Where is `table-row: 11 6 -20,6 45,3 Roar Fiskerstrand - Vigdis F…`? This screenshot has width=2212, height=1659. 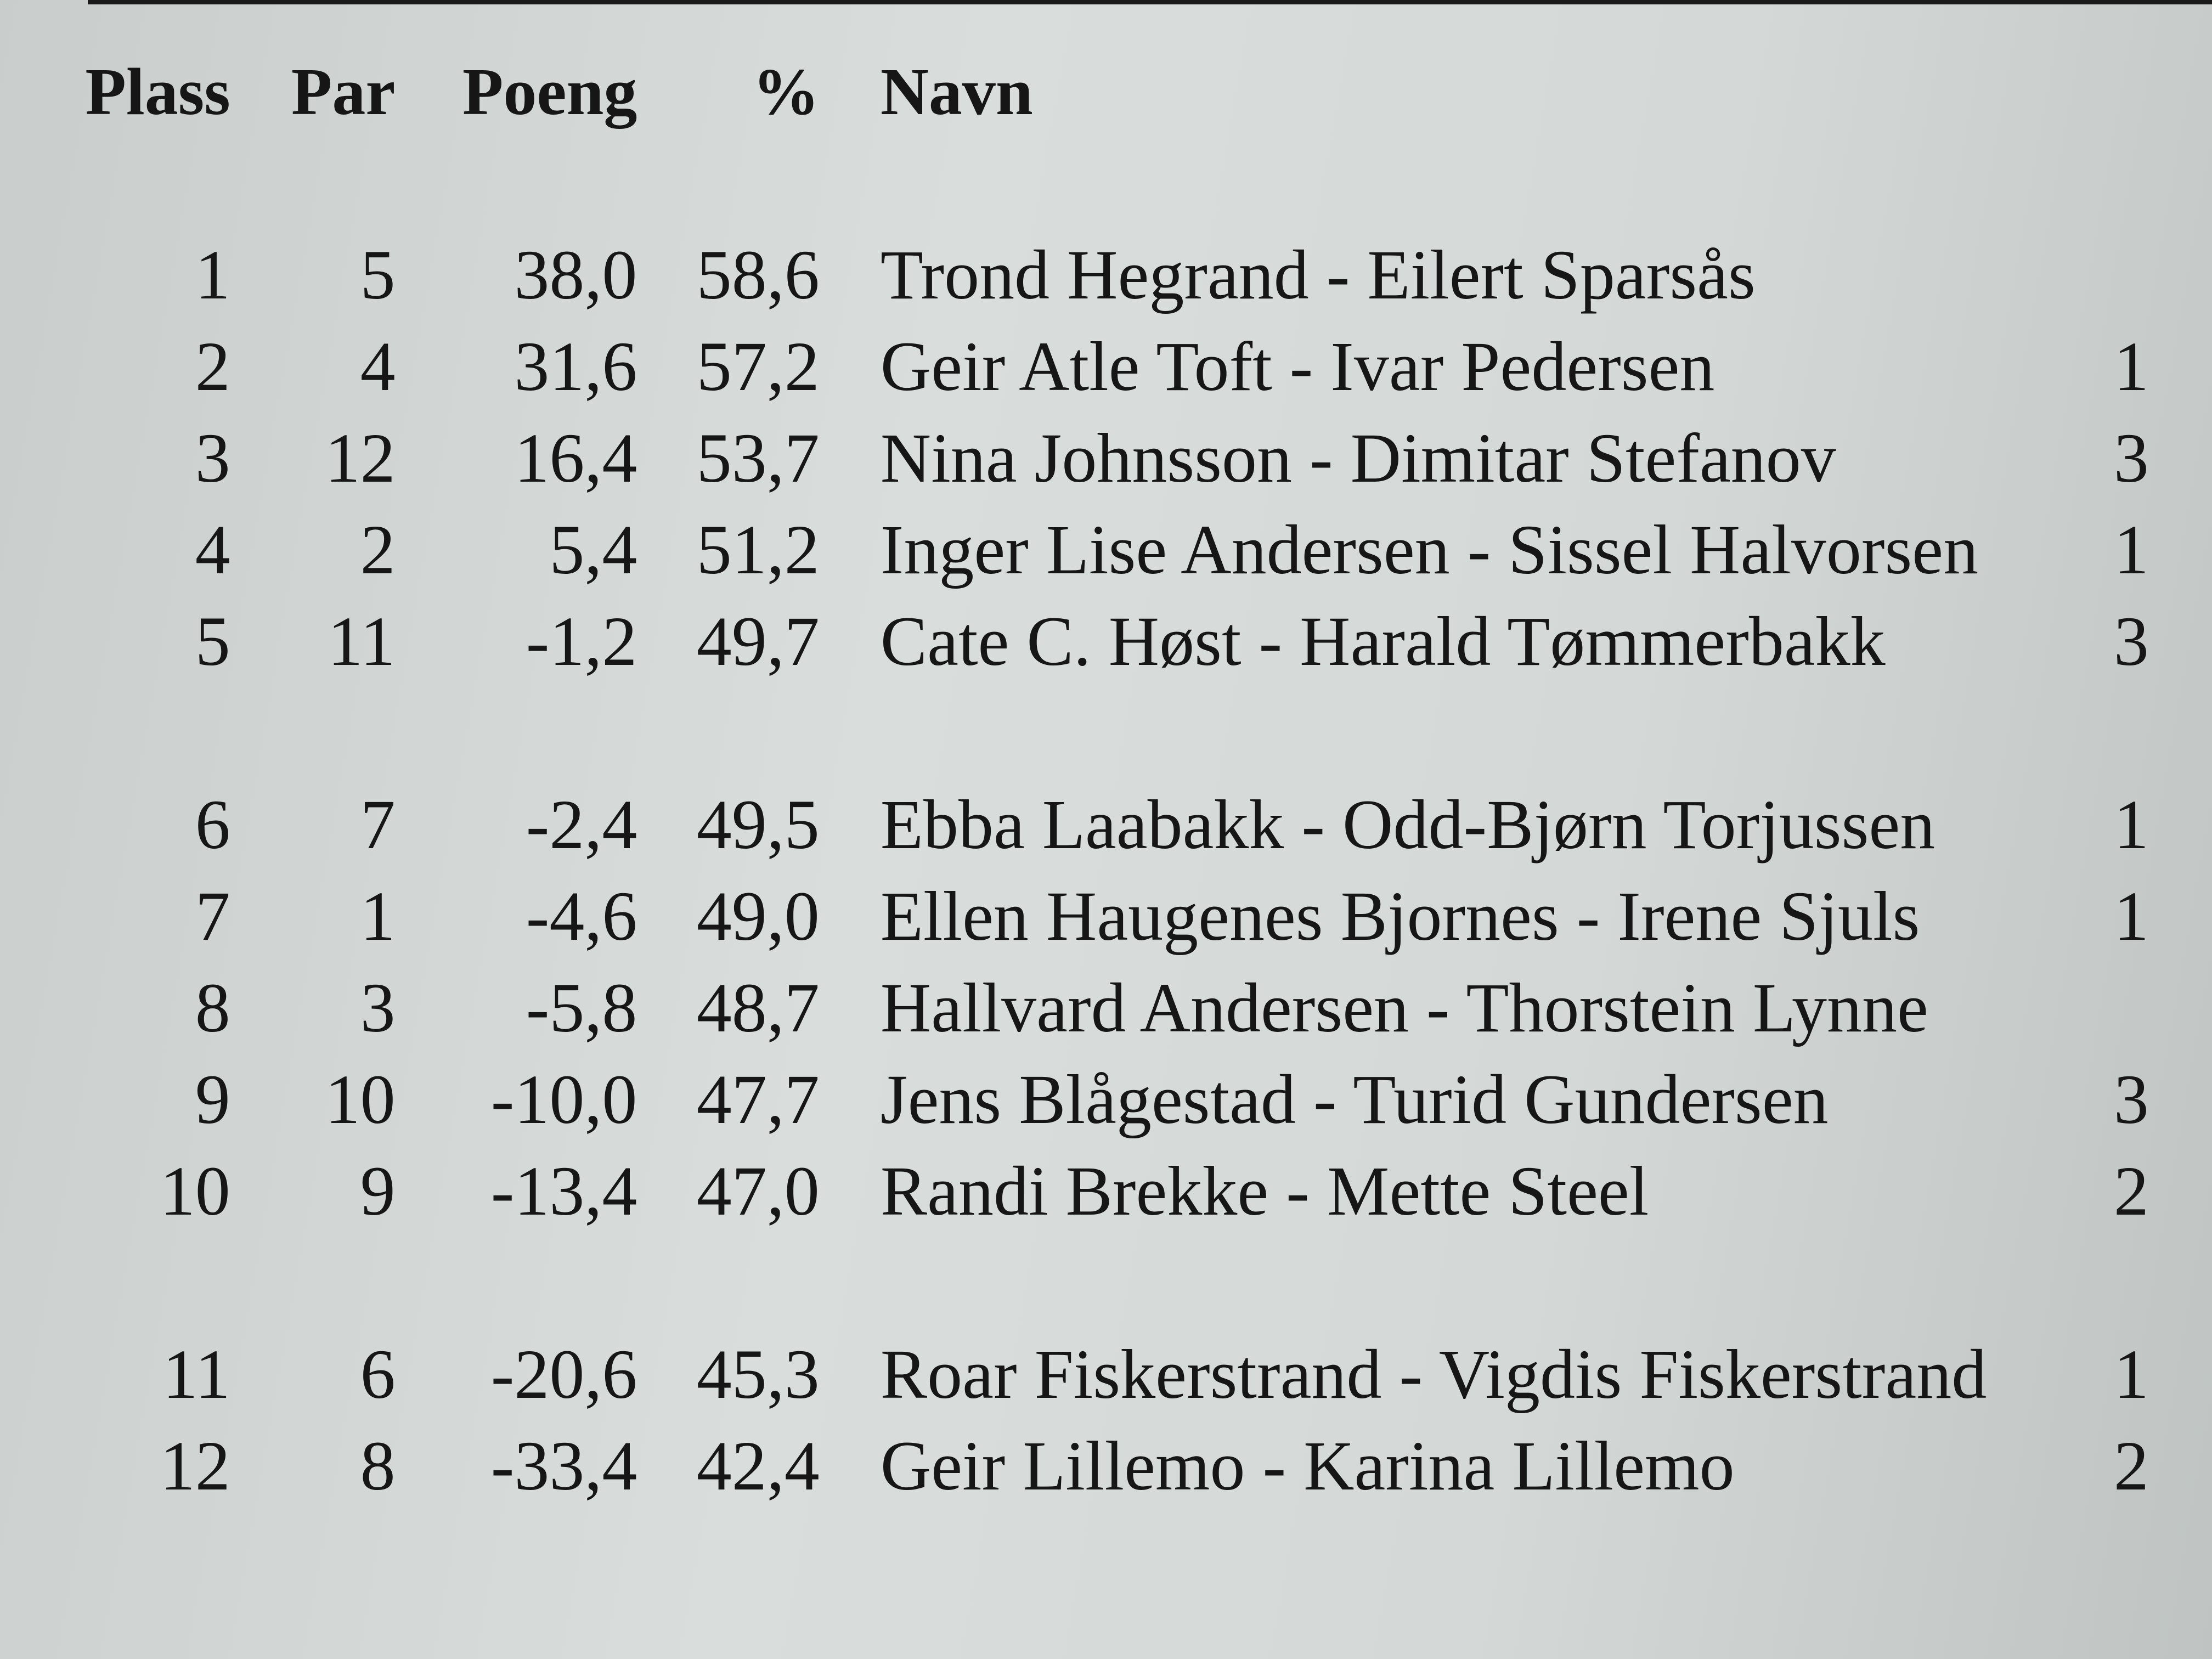
table-row: 11 6 -20,6 45,3 Roar Fiskerstrand - Vigdis F… is located at coordinates (1122, 1375).